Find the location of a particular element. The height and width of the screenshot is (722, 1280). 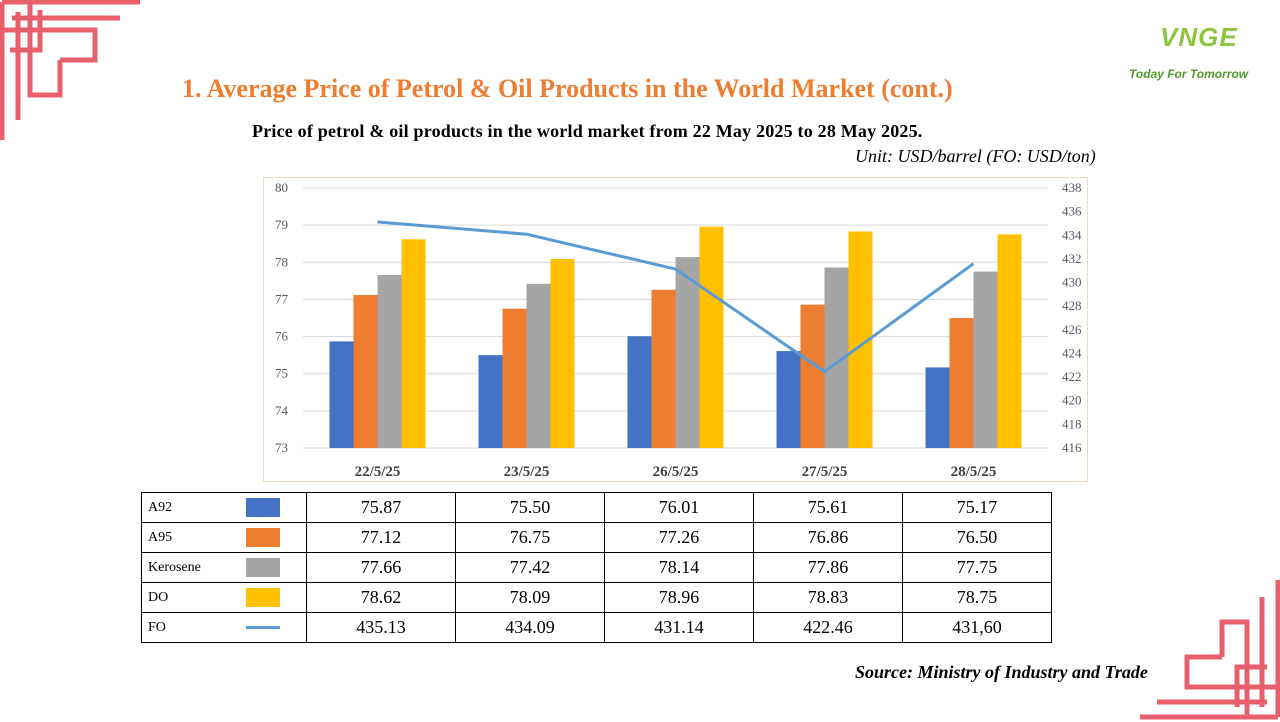

table-cell: 76.50 is located at coordinates (977, 537).